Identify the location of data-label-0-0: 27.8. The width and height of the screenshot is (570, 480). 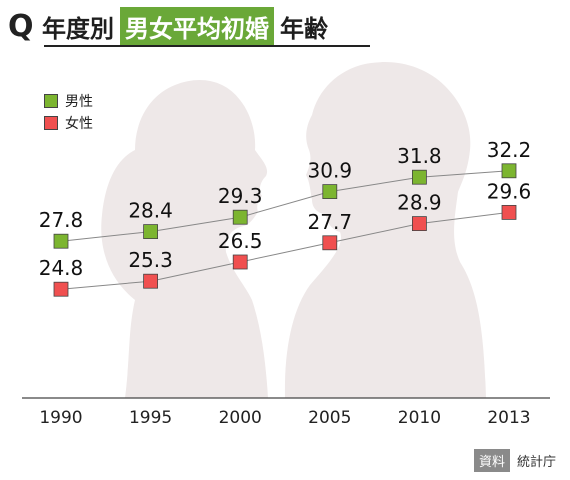
(61, 220).